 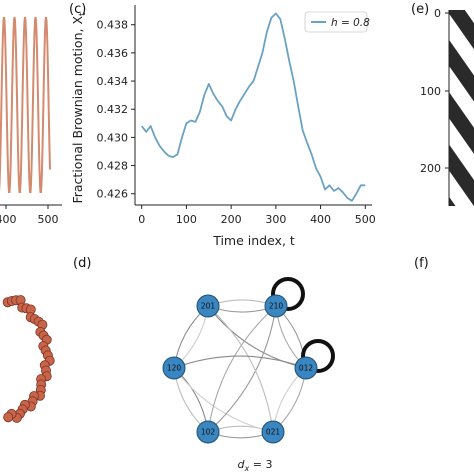 What do you see at coordinates (113, 109) in the screenshot?
I see `panel-c-y-tick-label: 0.432` at bounding box center [113, 109].